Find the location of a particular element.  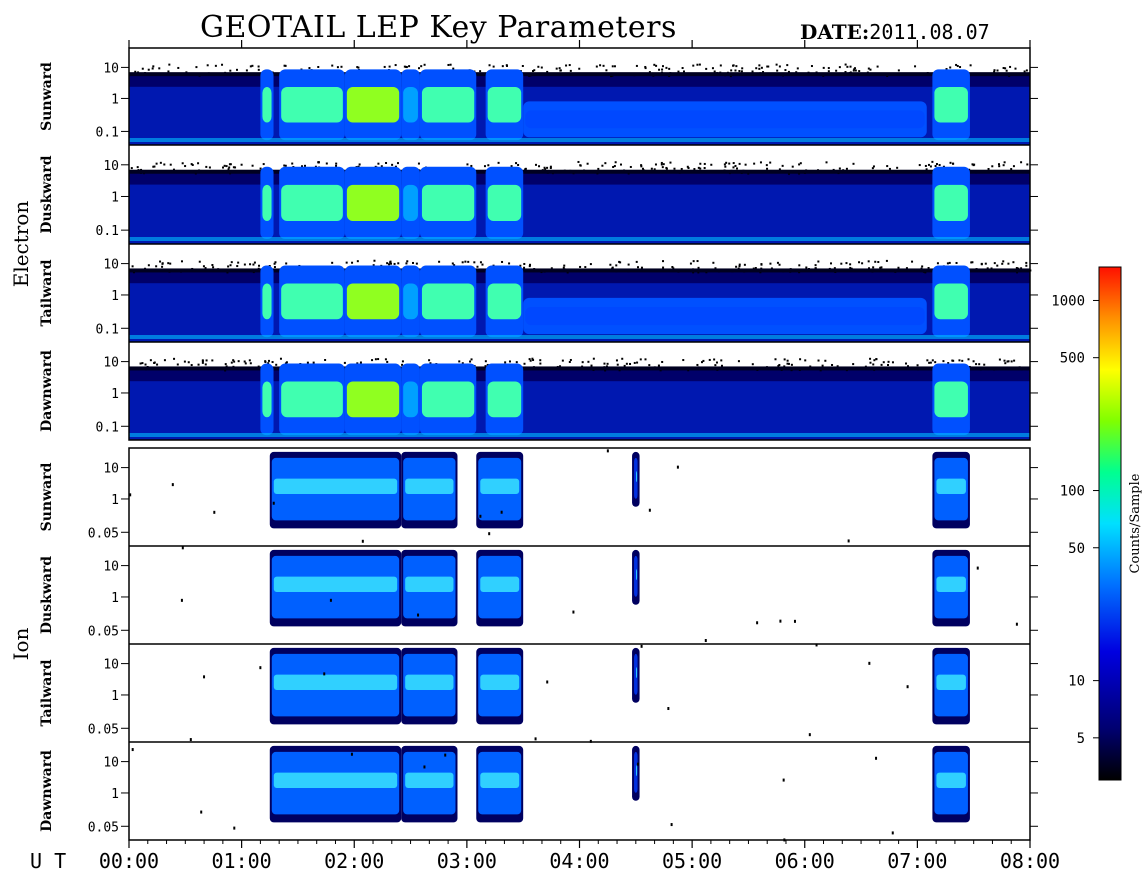

electron-cutoff is located at coordinates (579, 239).